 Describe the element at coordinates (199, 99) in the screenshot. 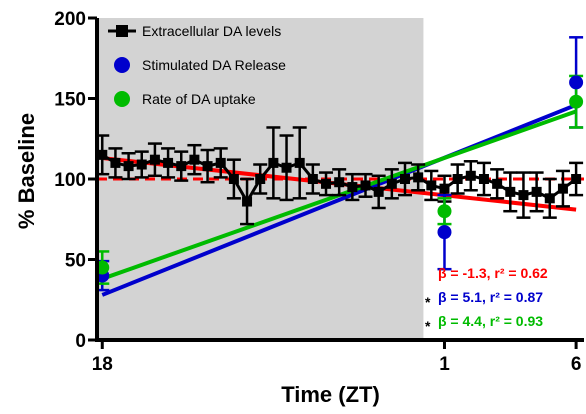

I see `legend-label: Rate of DA uptake` at that location.